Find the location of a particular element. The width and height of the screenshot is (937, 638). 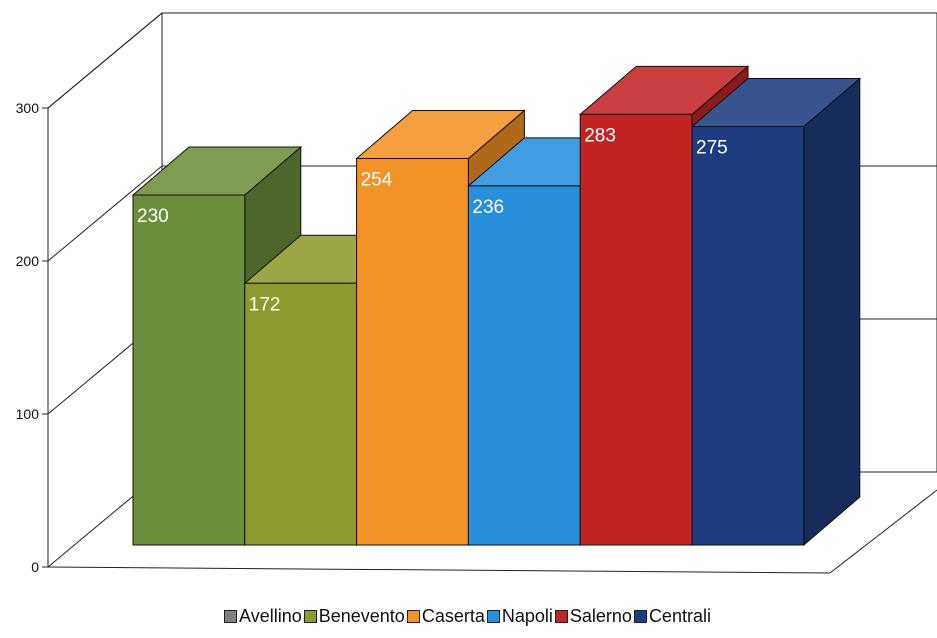

legend-item-benevento: Benevento is located at coordinates (354, 616).